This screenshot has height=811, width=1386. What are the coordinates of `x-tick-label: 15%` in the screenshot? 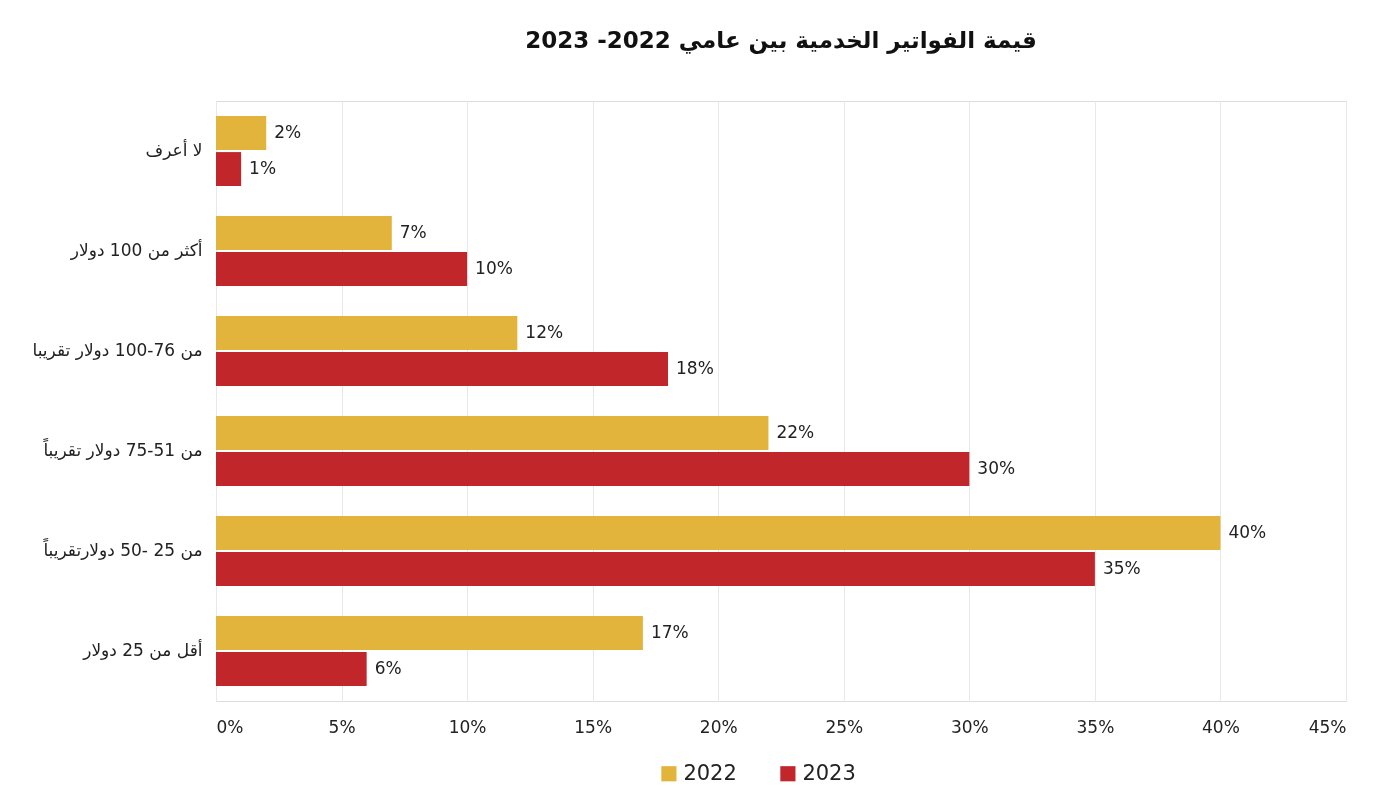 It's located at (593, 726).